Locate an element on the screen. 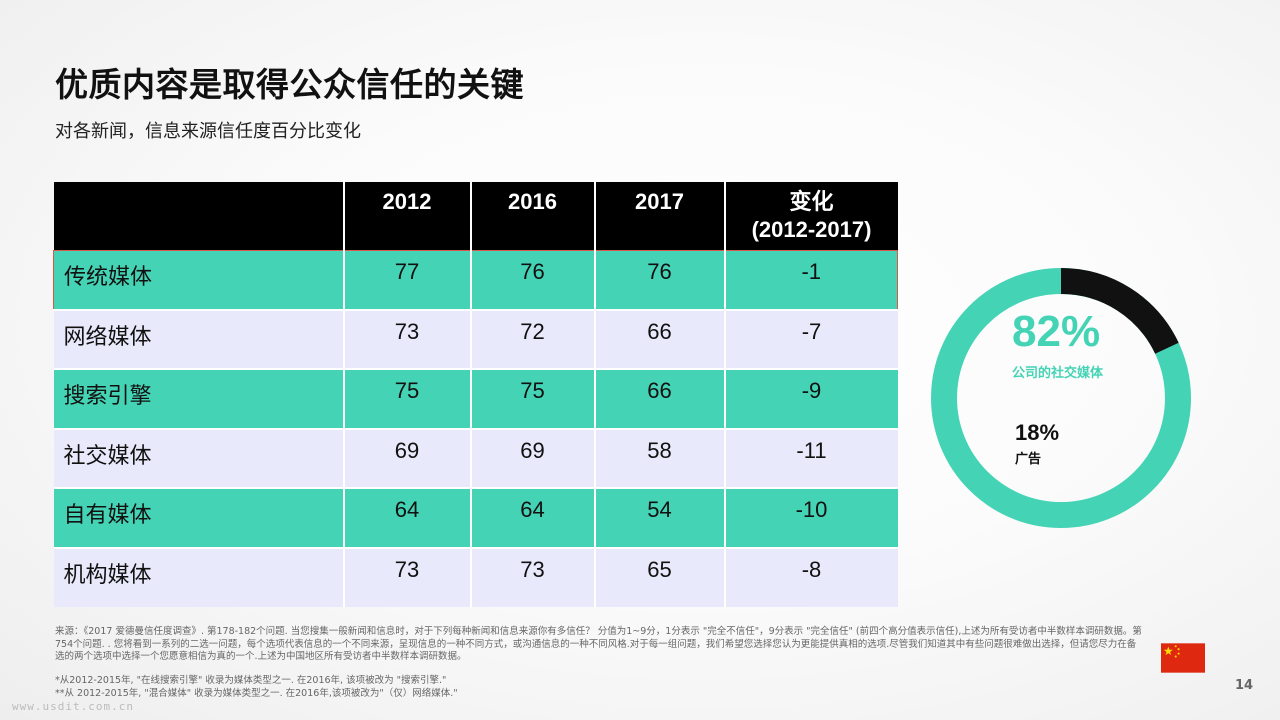 This screenshot has height=720, width=1280. cell-2012: 69 is located at coordinates (407, 457).